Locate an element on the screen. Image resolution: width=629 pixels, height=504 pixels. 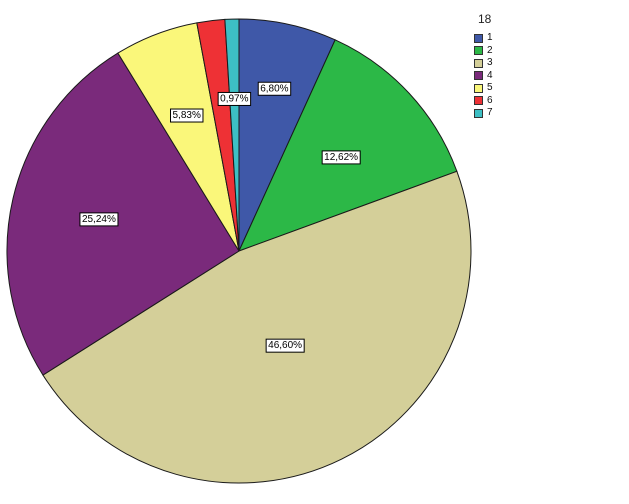
legend-label: 2 is located at coordinates (490, 50).